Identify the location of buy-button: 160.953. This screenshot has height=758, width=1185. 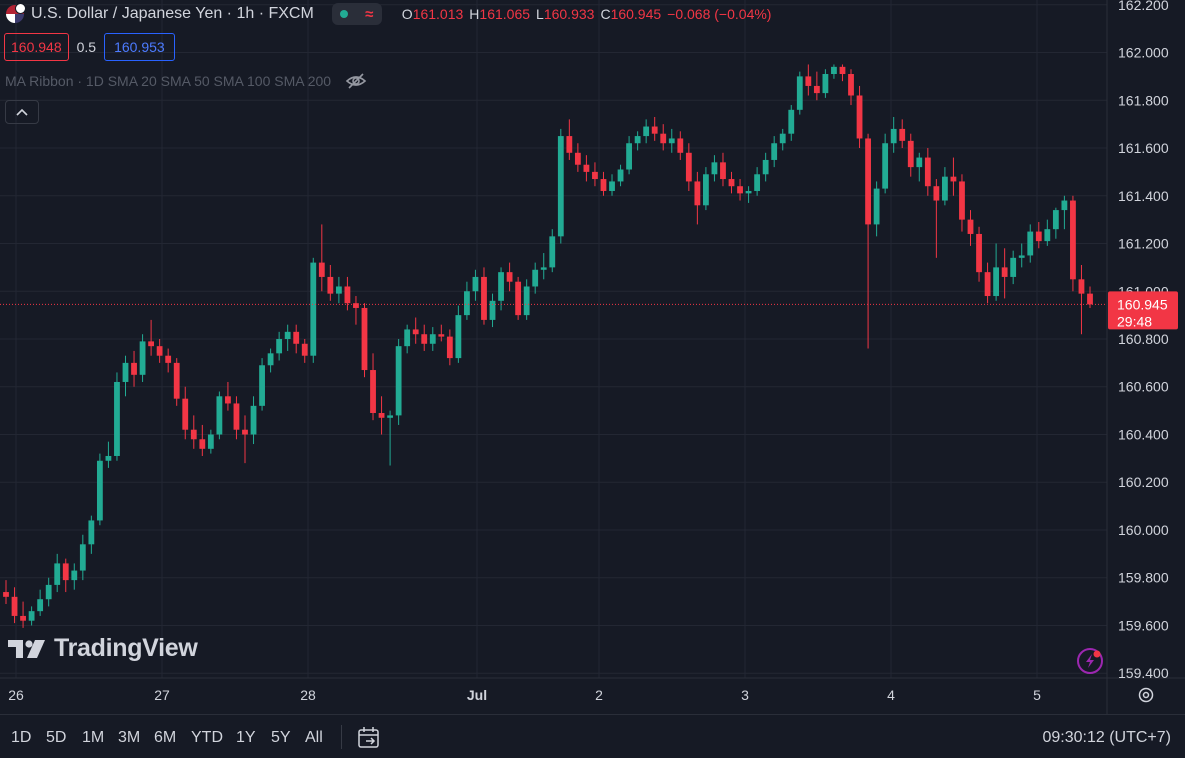
(139, 47).